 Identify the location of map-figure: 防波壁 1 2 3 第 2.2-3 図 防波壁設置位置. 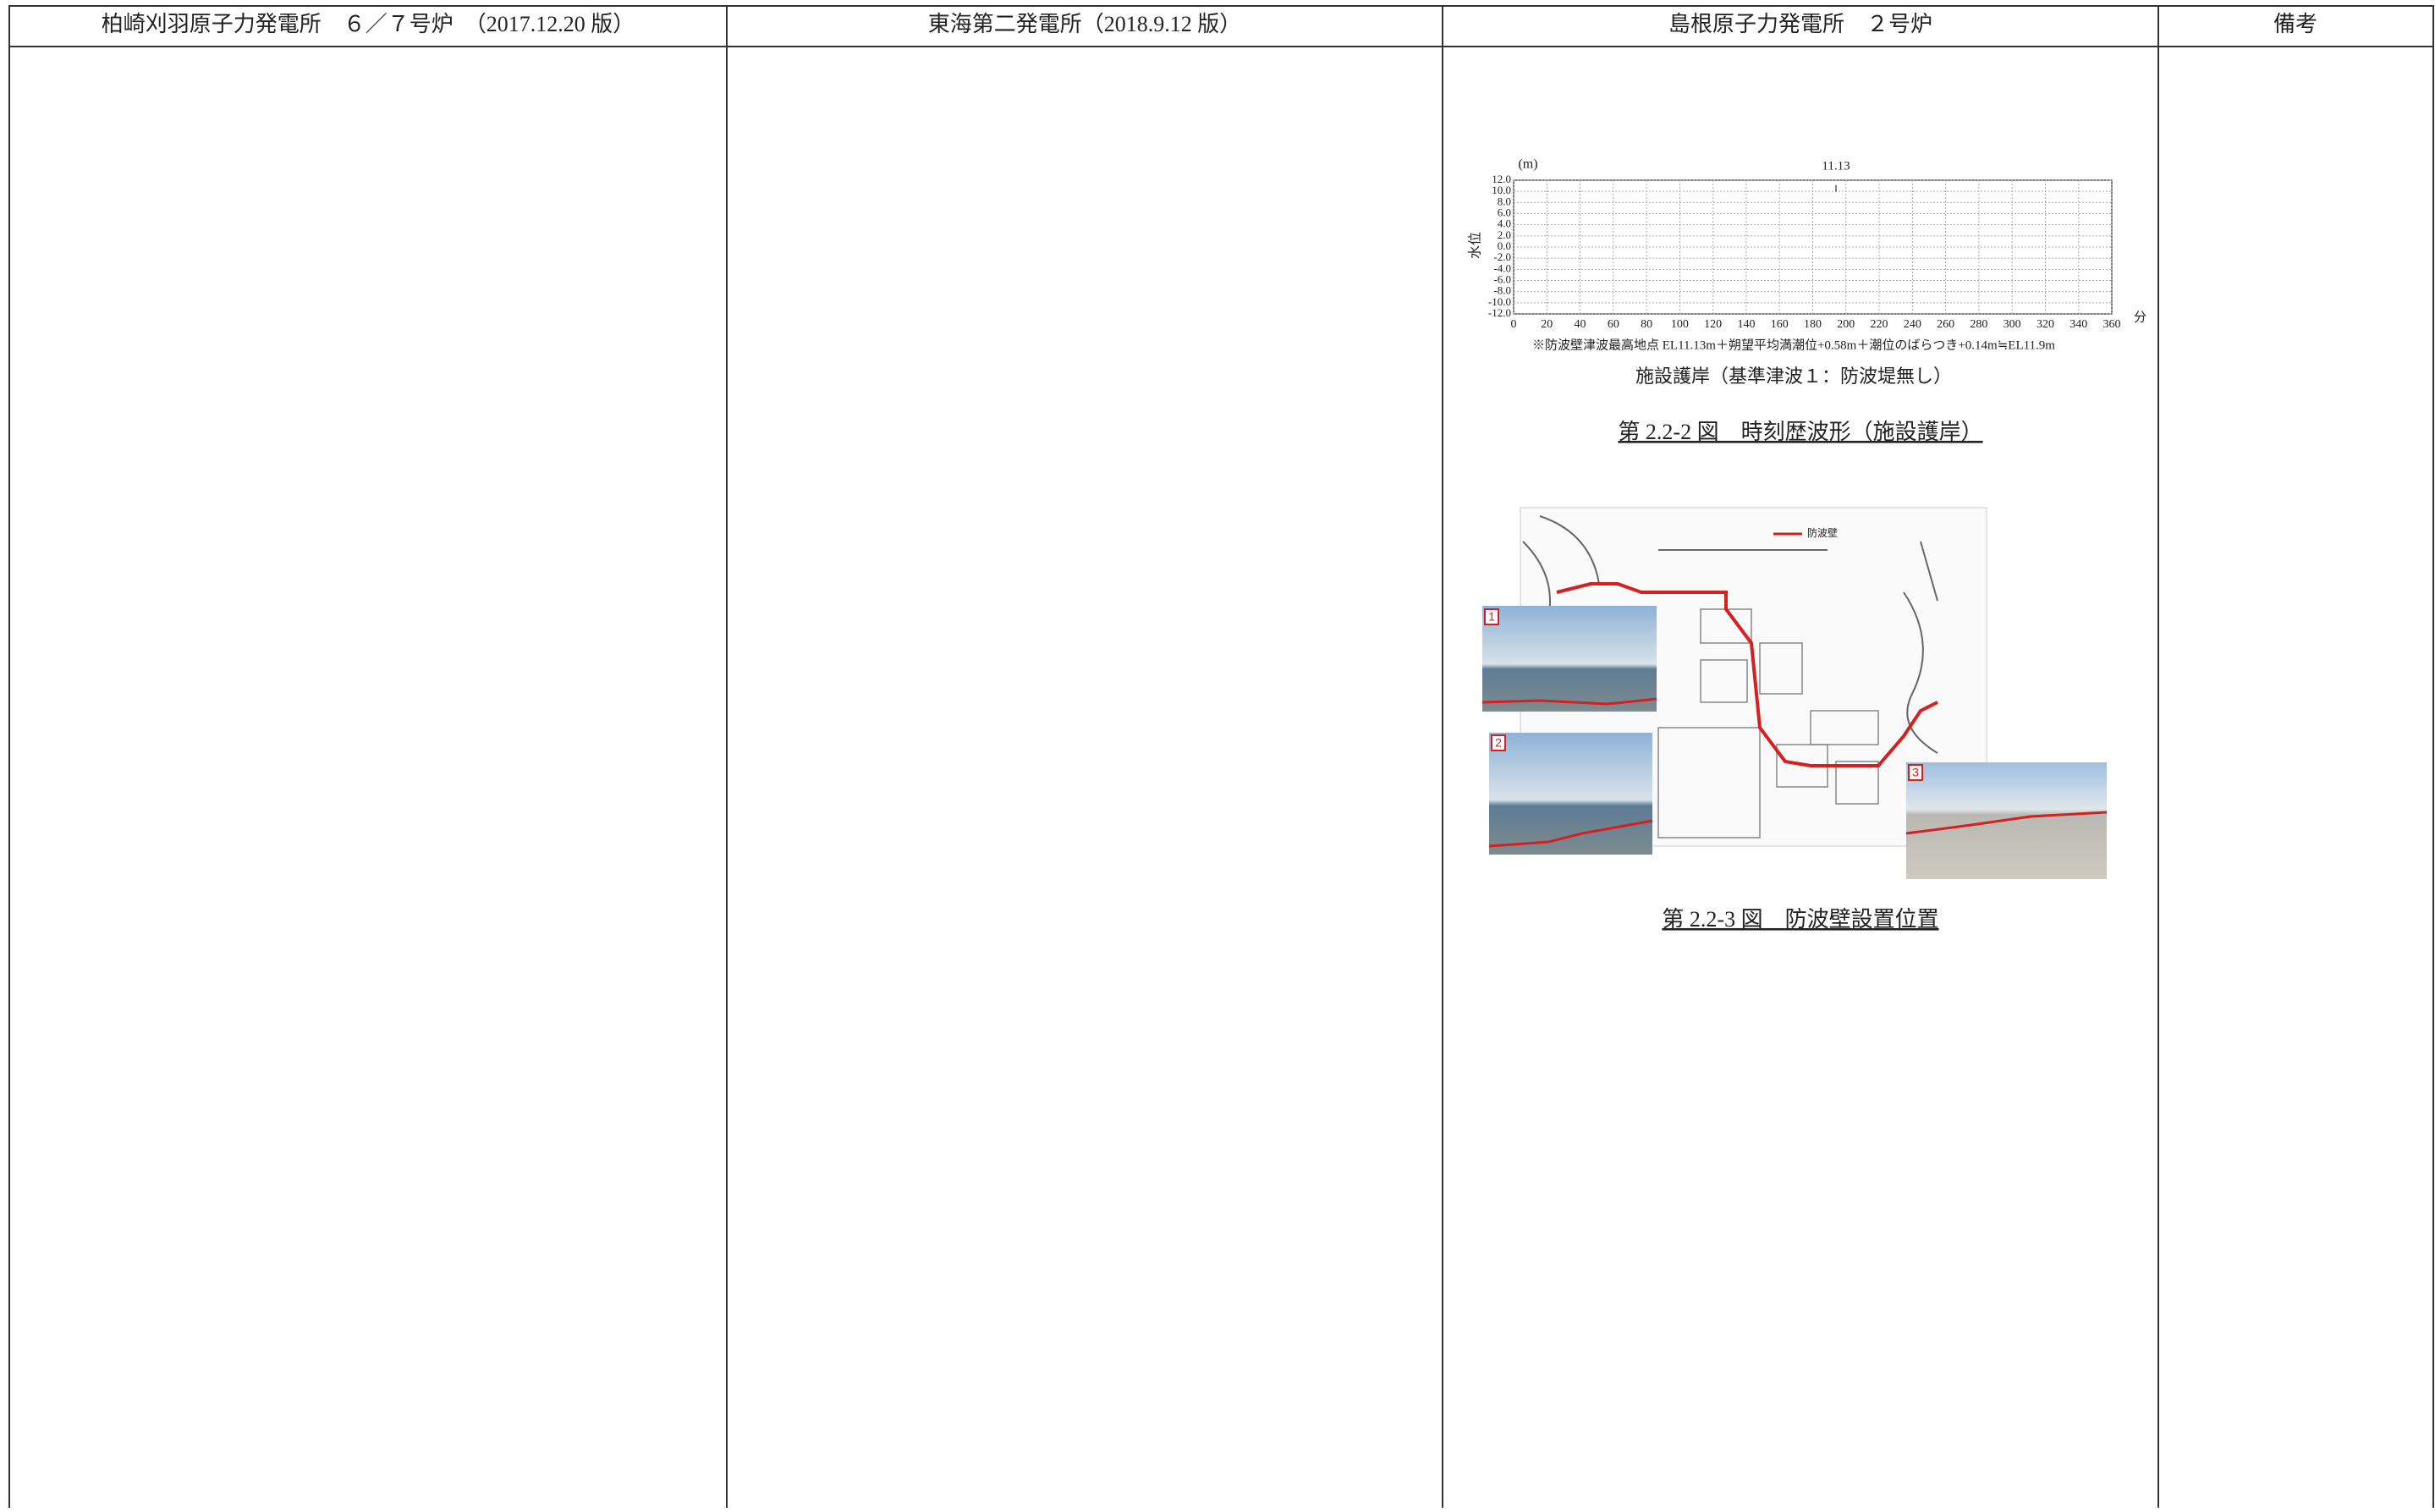
(1794, 720).